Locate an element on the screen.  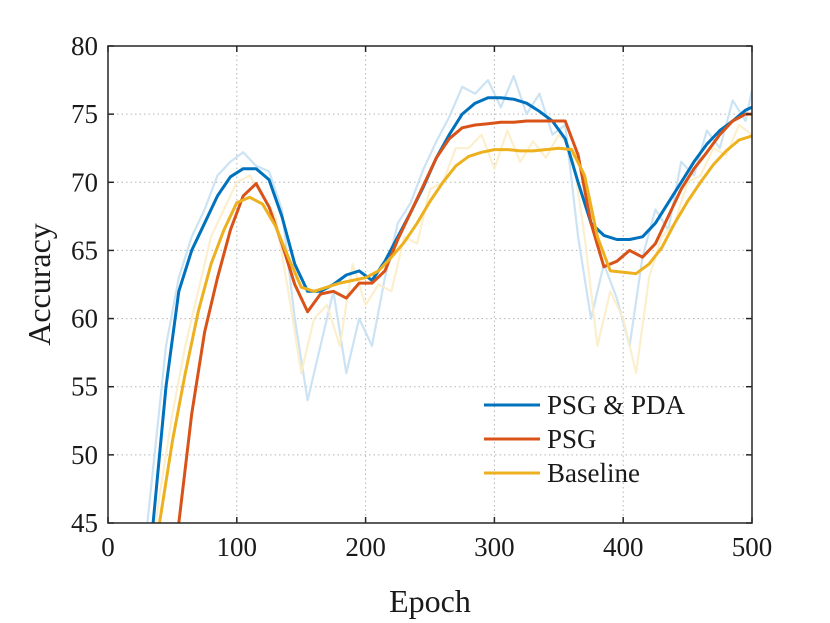
y-tick-label: 80 is located at coordinates (84, 46).